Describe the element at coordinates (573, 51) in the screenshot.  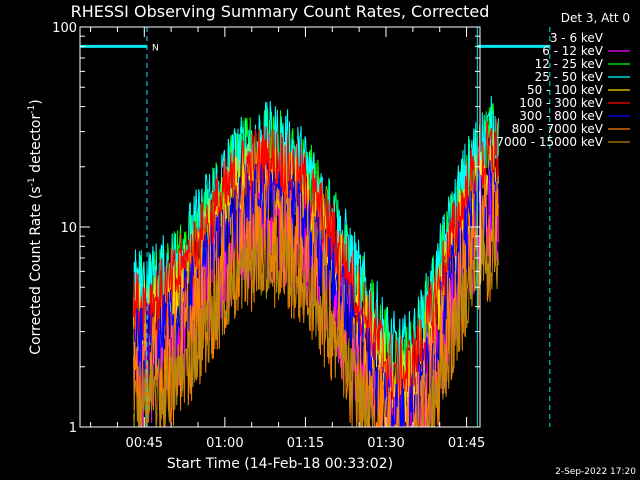
I see `legend-label: 6 - 12 keV` at that location.